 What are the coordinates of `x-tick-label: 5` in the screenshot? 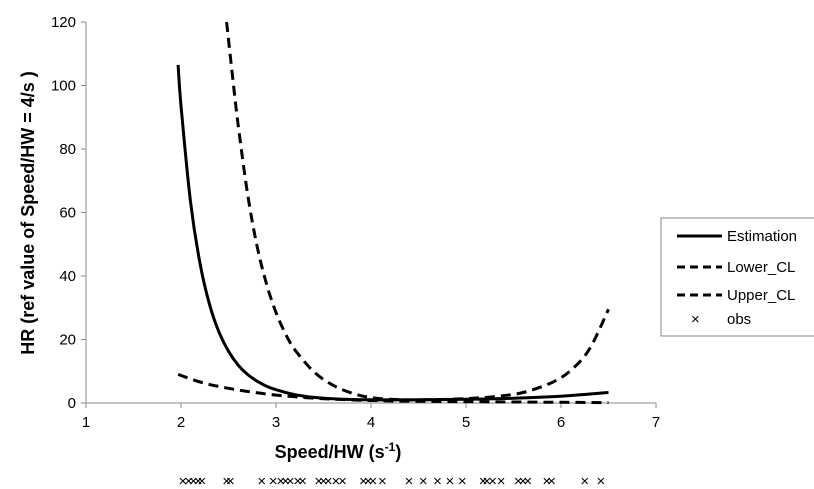 It's located at (466, 422).